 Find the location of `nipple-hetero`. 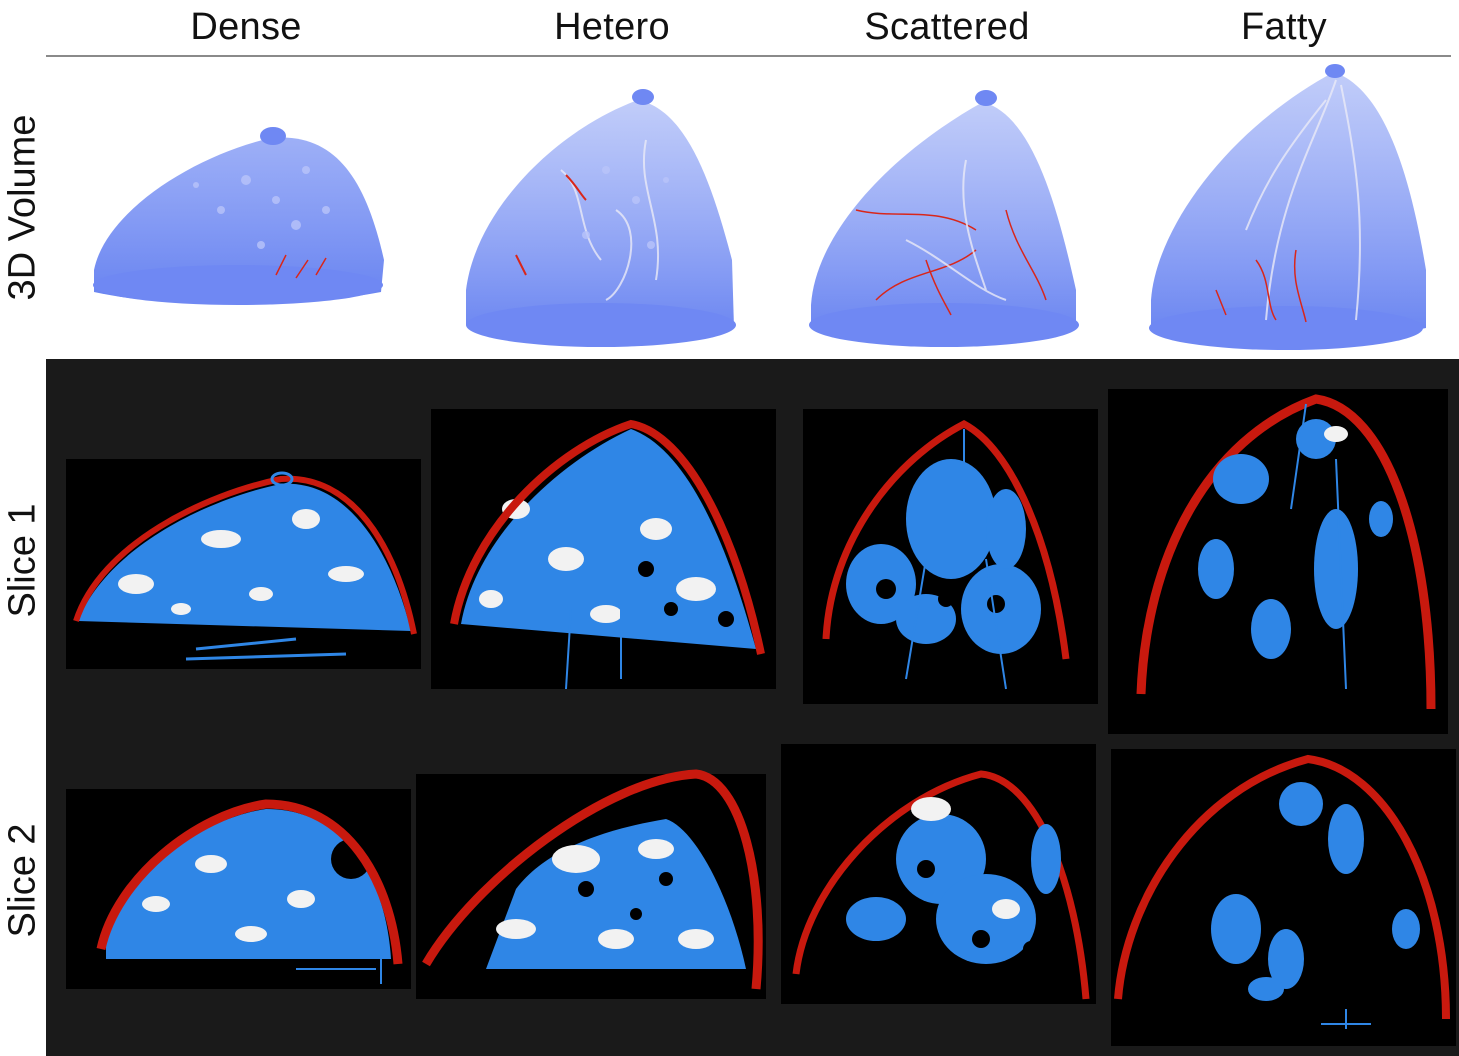

nipple-hetero is located at coordinates (643, 97).